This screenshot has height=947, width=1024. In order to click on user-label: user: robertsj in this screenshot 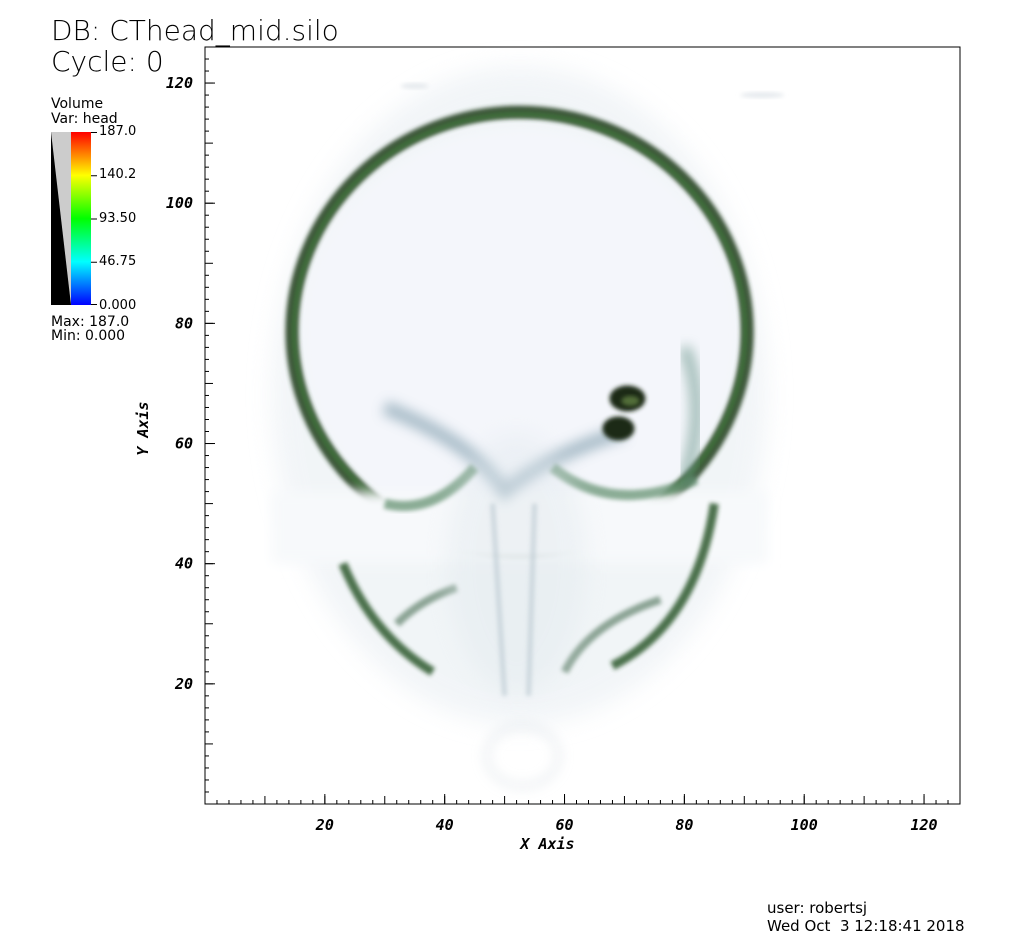, I will do `click(817, 908)`.